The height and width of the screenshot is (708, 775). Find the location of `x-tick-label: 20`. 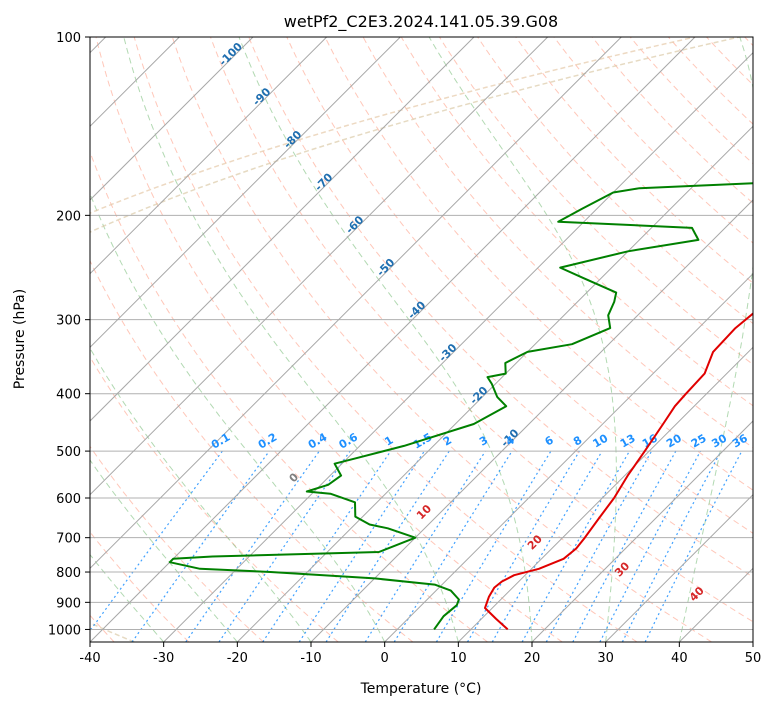

x-tick-label: 20 is located at coordinates (532, 658).